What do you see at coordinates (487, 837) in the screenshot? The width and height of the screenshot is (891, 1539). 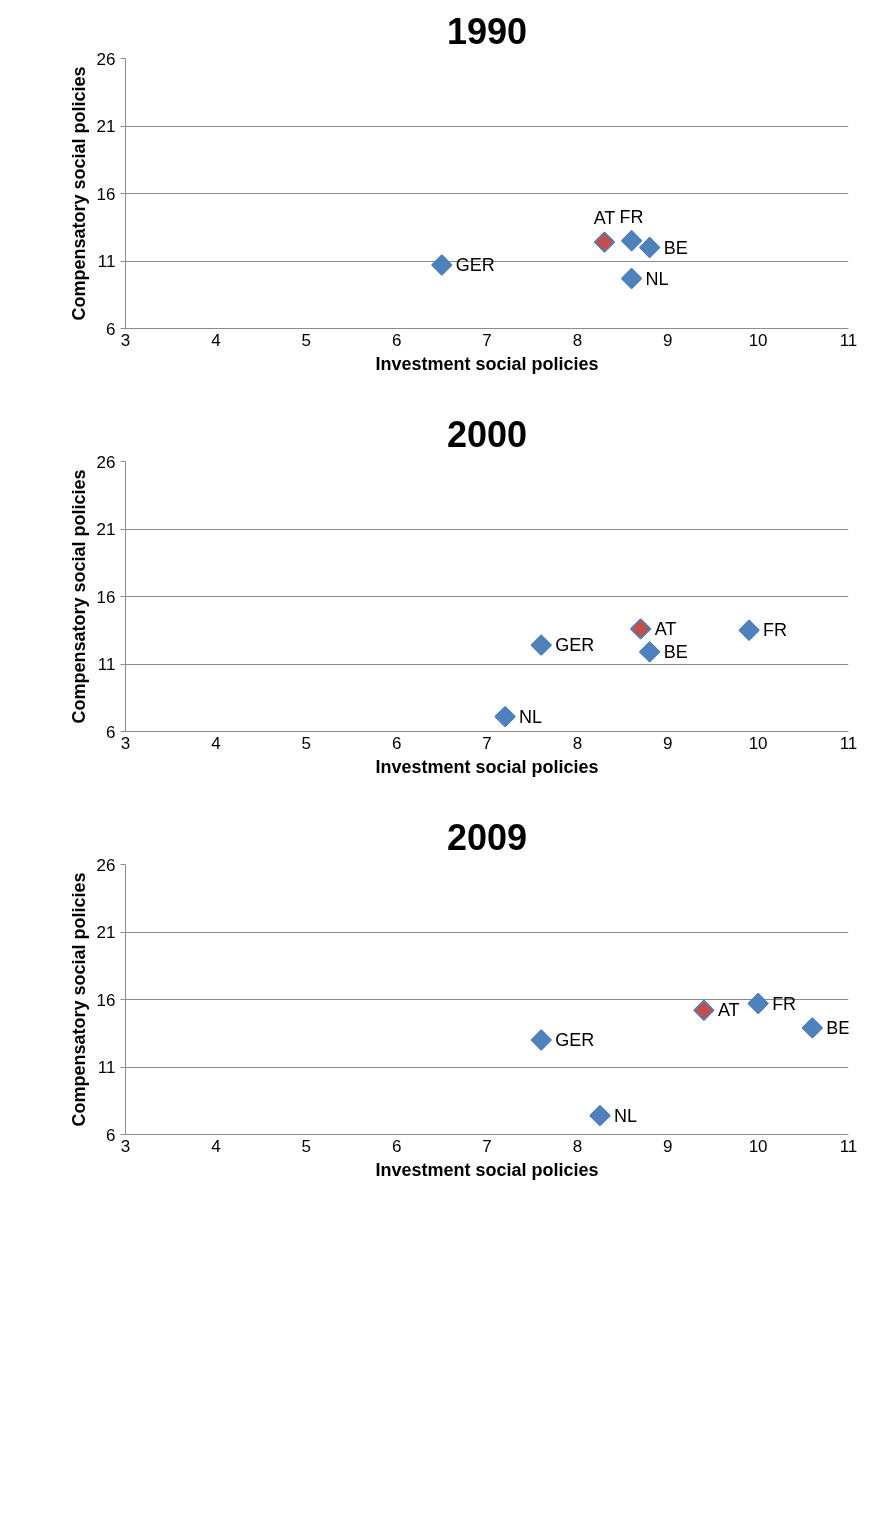 I see `chart-title: 2009` at bounding box center [487, 837].